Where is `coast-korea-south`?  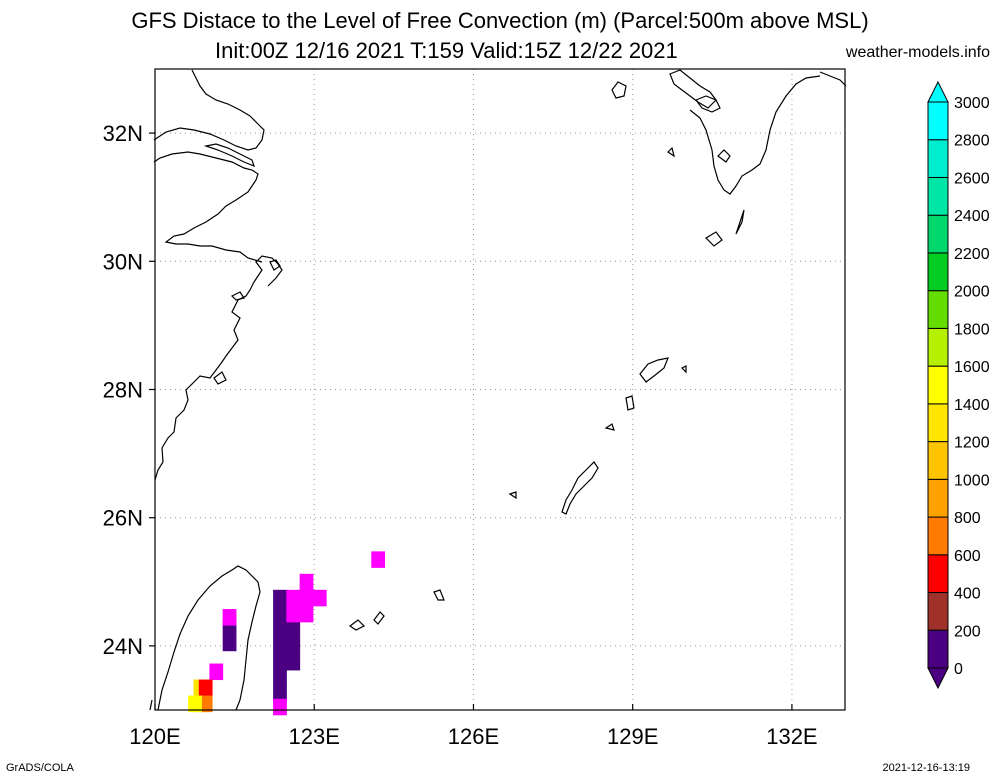 coast-korea-south is located at coordinates (664, 89).